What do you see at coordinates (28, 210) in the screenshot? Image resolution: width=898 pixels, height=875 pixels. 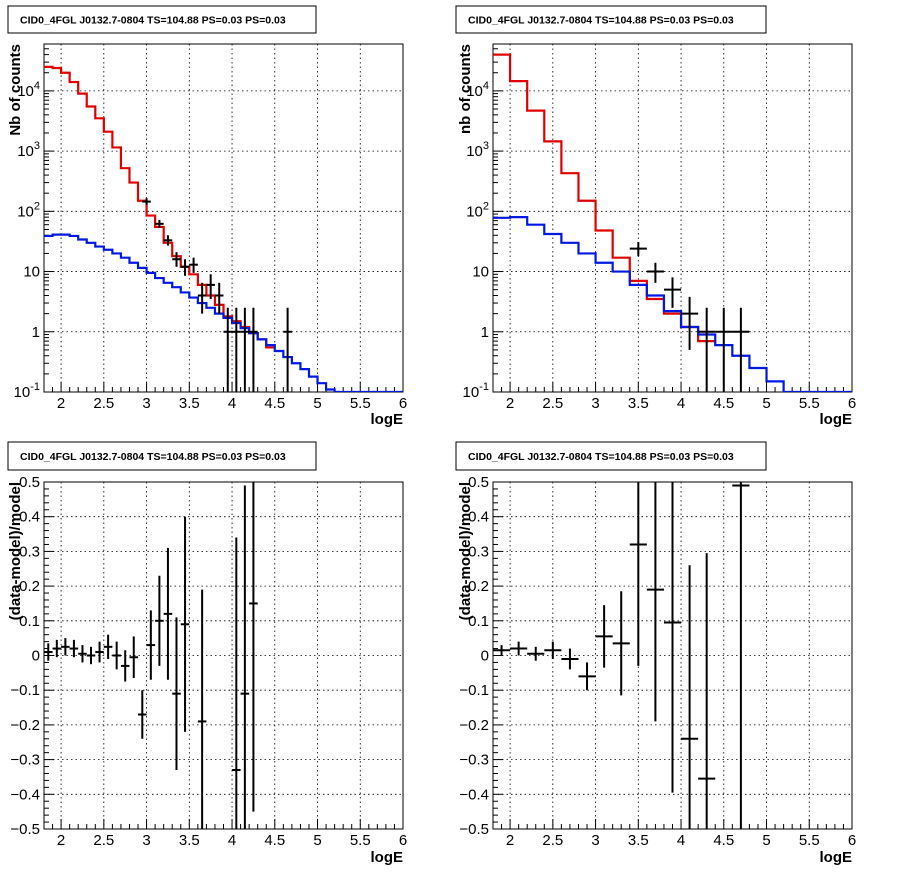 I see `y-tick-label: 10²` at bounding box center [28, 210].